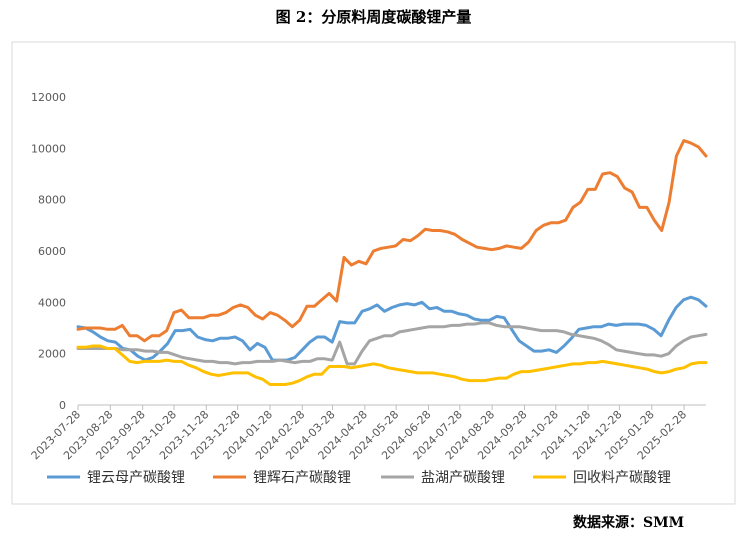  What do you see at coordinates (622, 478) in the screenshot?
I see `legend-label: 回收料产碳酸锂` at bounding box center [622, 478].